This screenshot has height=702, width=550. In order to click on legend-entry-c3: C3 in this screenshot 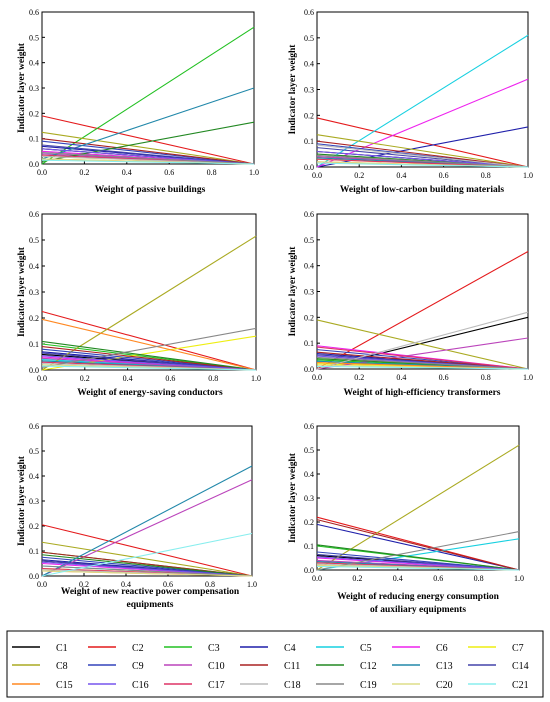, I will do `click(192, 648)`.